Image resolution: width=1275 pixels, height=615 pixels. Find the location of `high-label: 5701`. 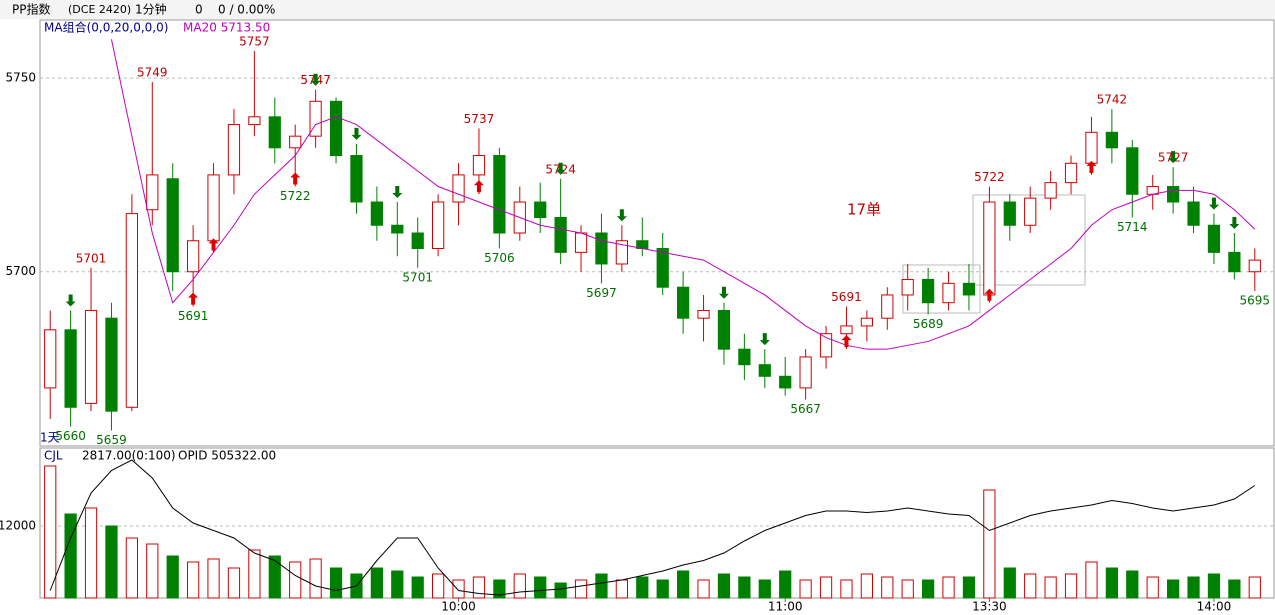

high-label: 5701 is located at coordinates (91, 258).